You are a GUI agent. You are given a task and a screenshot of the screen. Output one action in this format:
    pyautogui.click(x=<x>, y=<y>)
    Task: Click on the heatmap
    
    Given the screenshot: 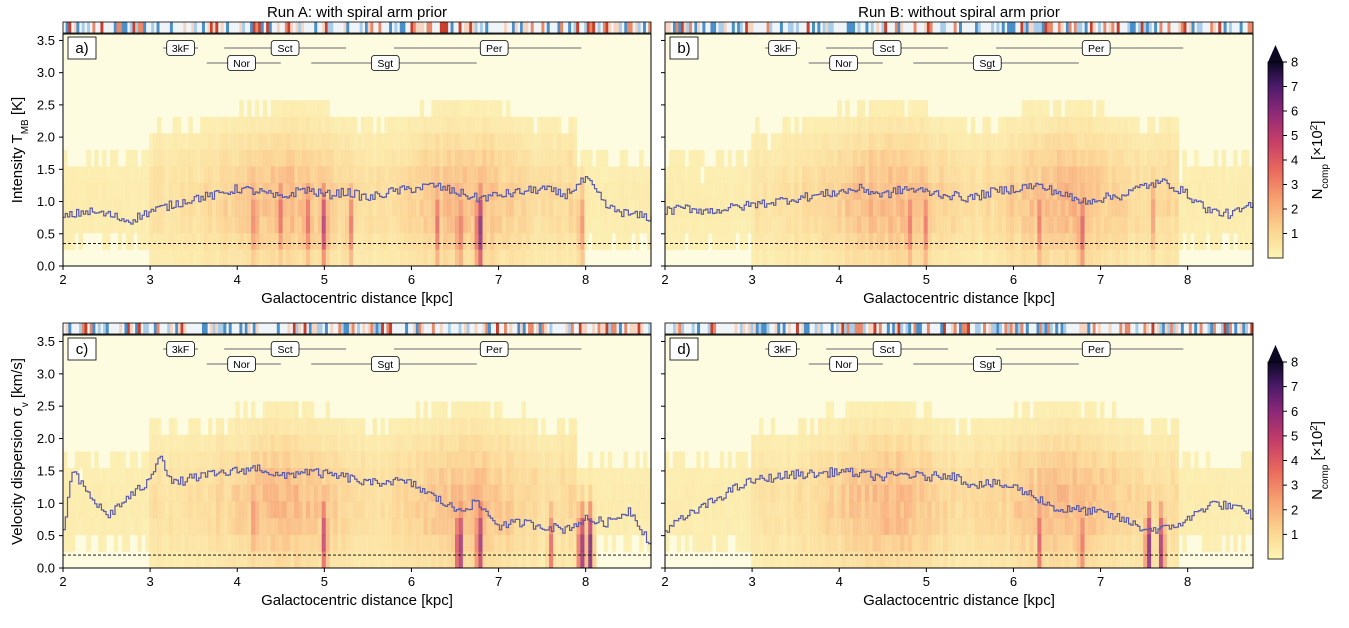 What is the action you would take?
    pyautogui.click(x=357, y=485)
    